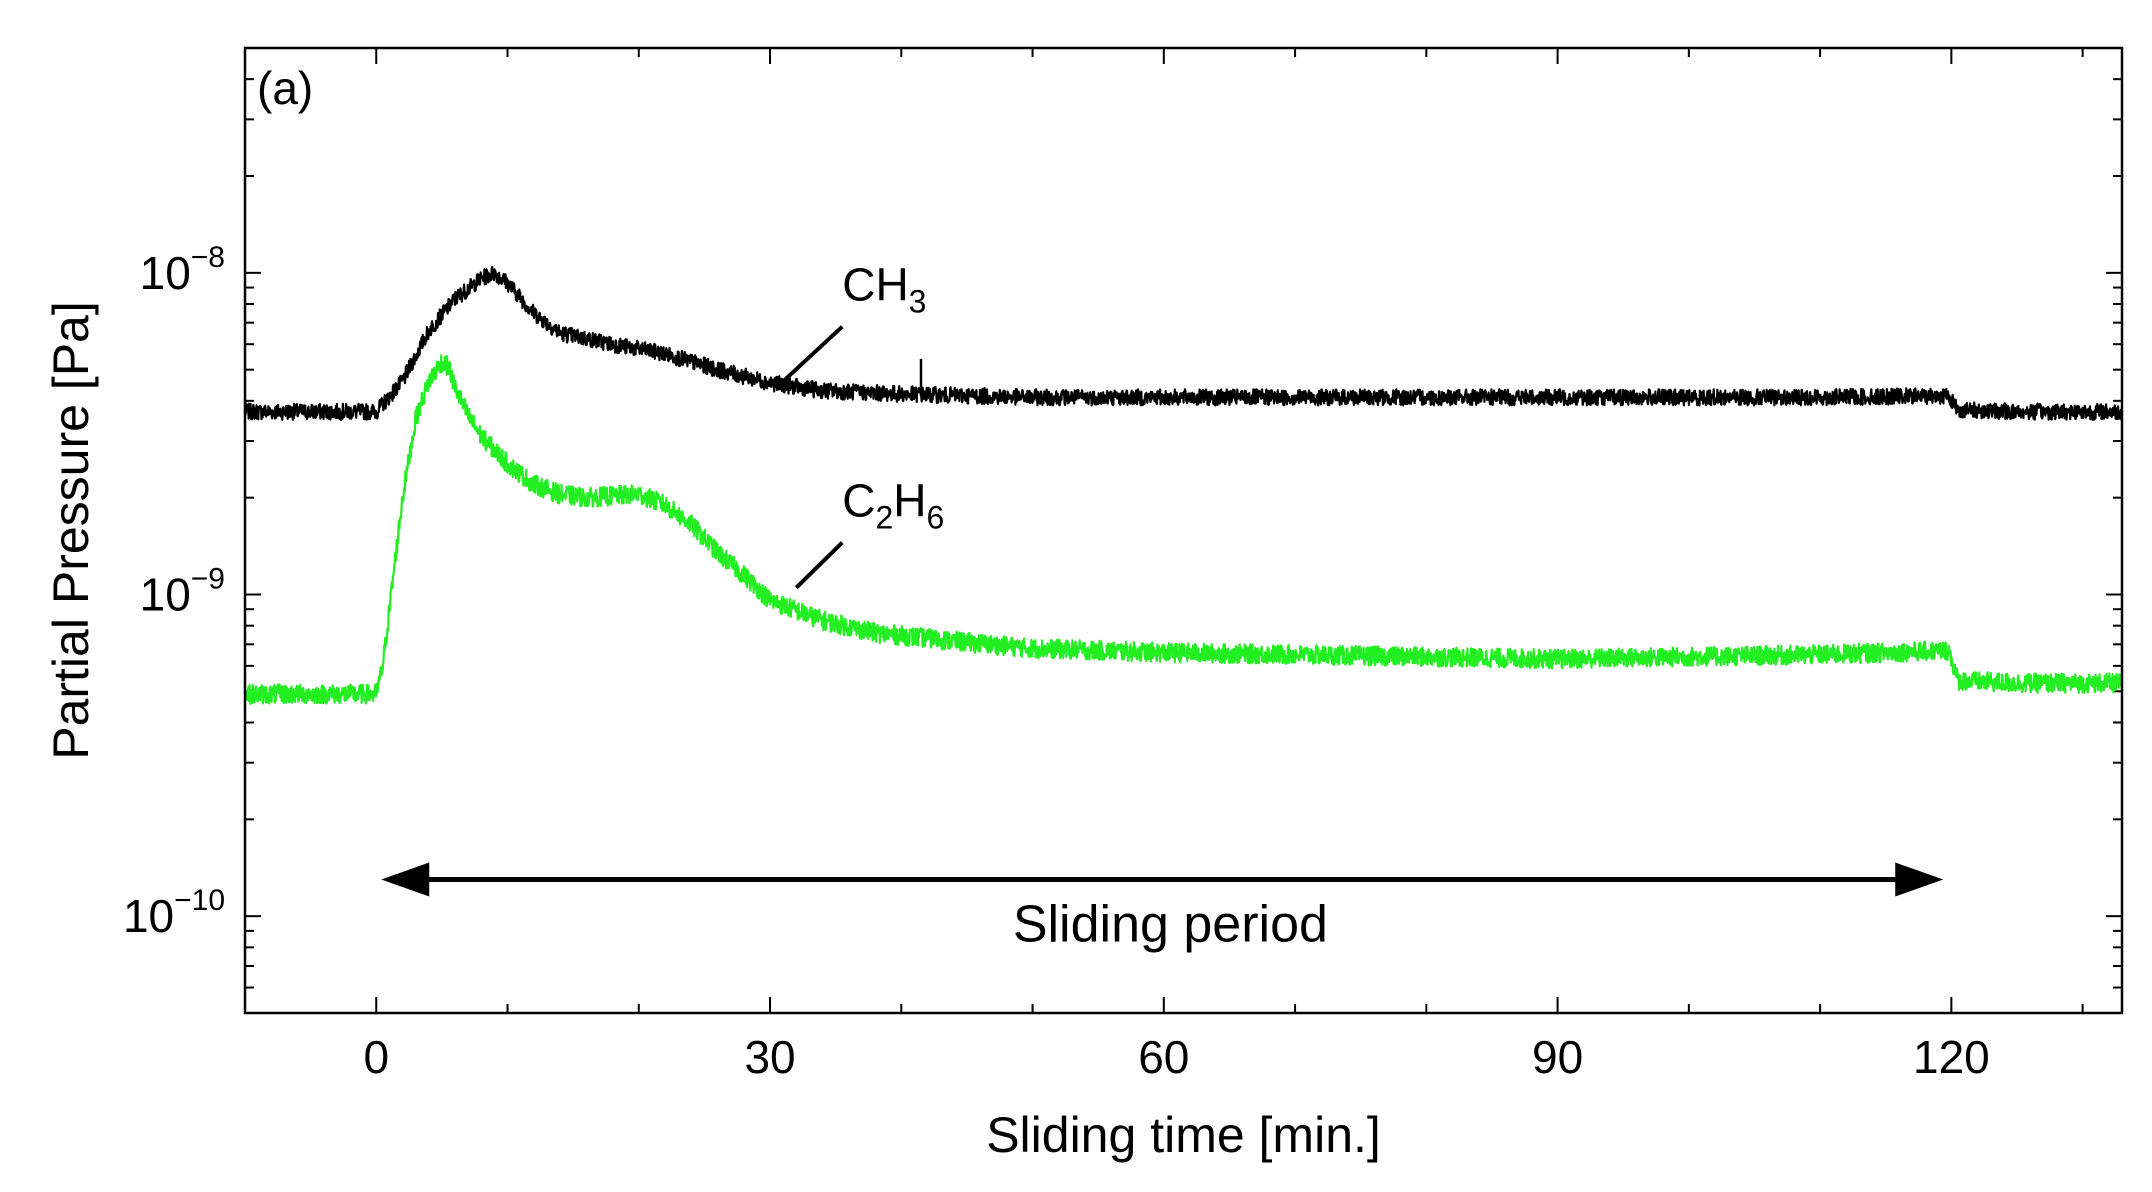 The width and height of the screenshot is (2152, 1192). I want to click on x-tick-label: 60, so click(1163, 1057).